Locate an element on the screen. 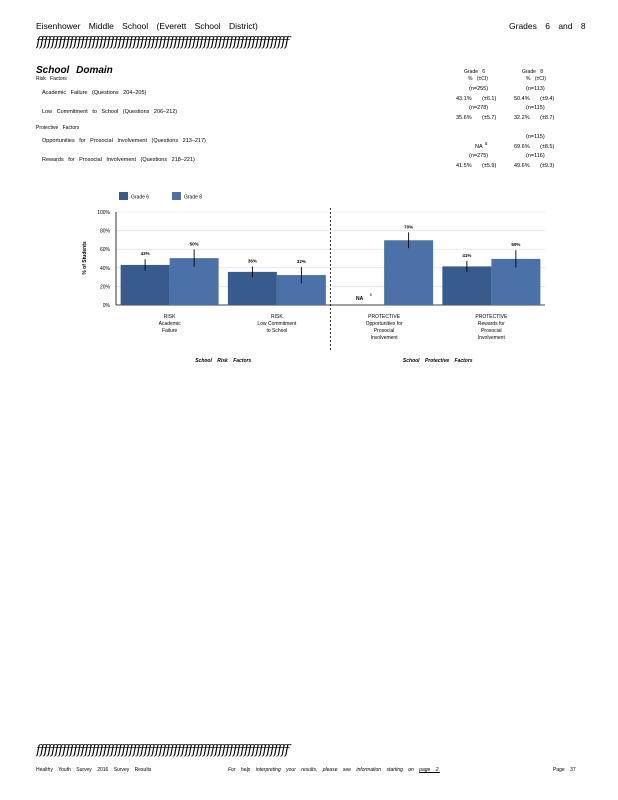  bar-value-label: 36% is located at coordinates (252, 261).